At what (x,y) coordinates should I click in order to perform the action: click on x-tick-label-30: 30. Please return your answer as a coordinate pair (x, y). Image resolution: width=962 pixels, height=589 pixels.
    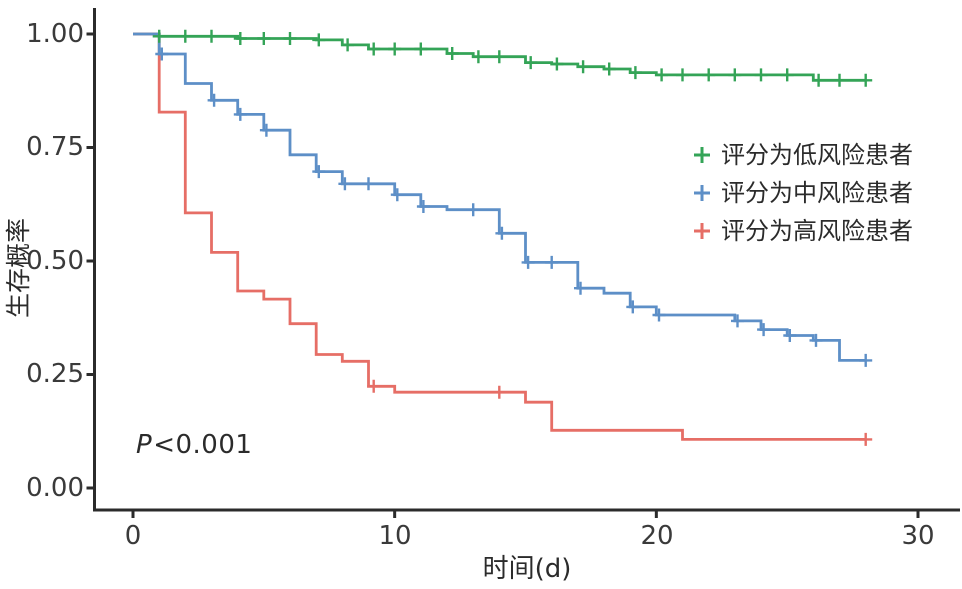
    Looking at the image, I should click on (918, 536).